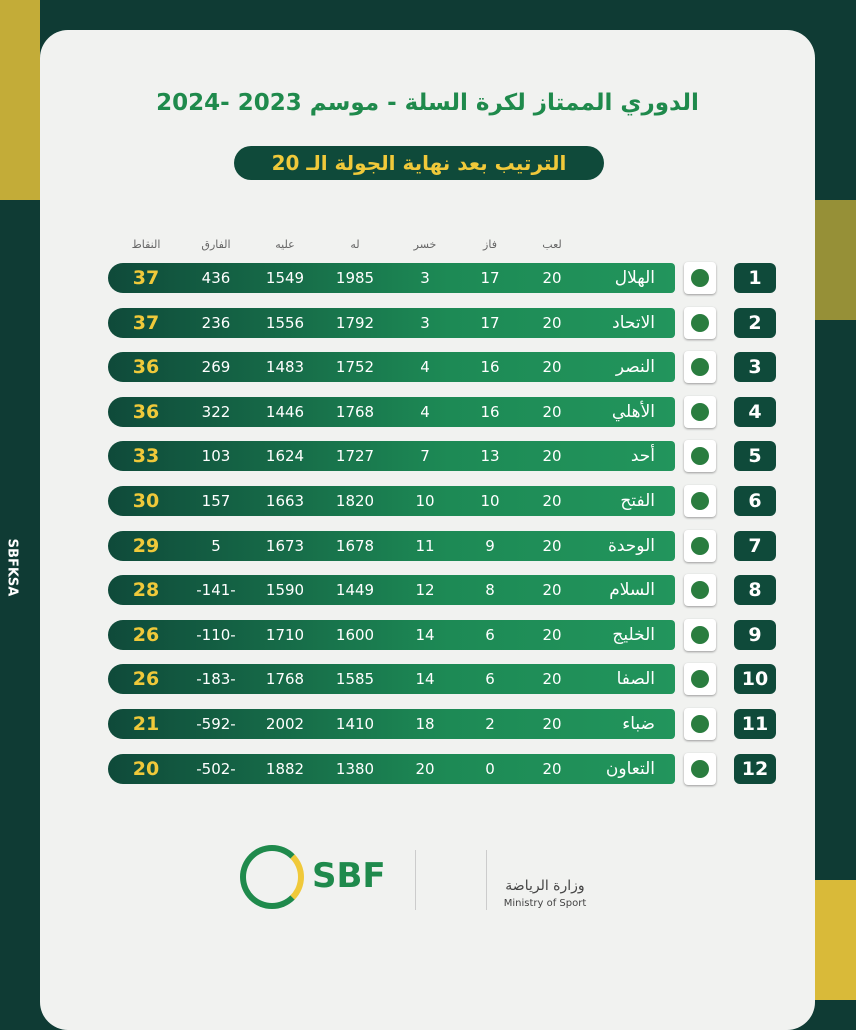 The width and height of the screenshot is (856, 1030). Describe the element at coordinates (216, 278) in the screenshot. I see `stat: 436` at that location.